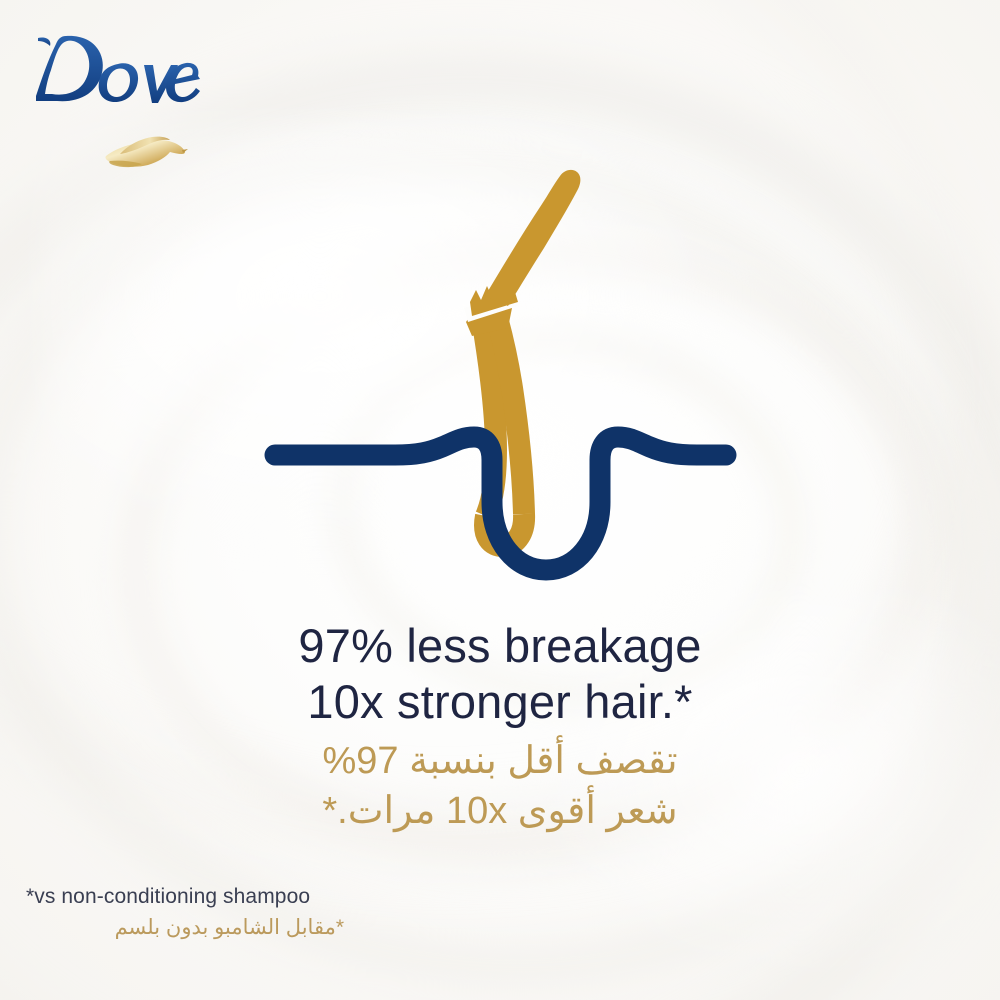 The height and width of the screenshot is (1000, 1000). What do you see at coordinates (500, 645) in the screenshot?
I see `headline-en-line1: 97% less breakage` at bounding box center [500, 645].